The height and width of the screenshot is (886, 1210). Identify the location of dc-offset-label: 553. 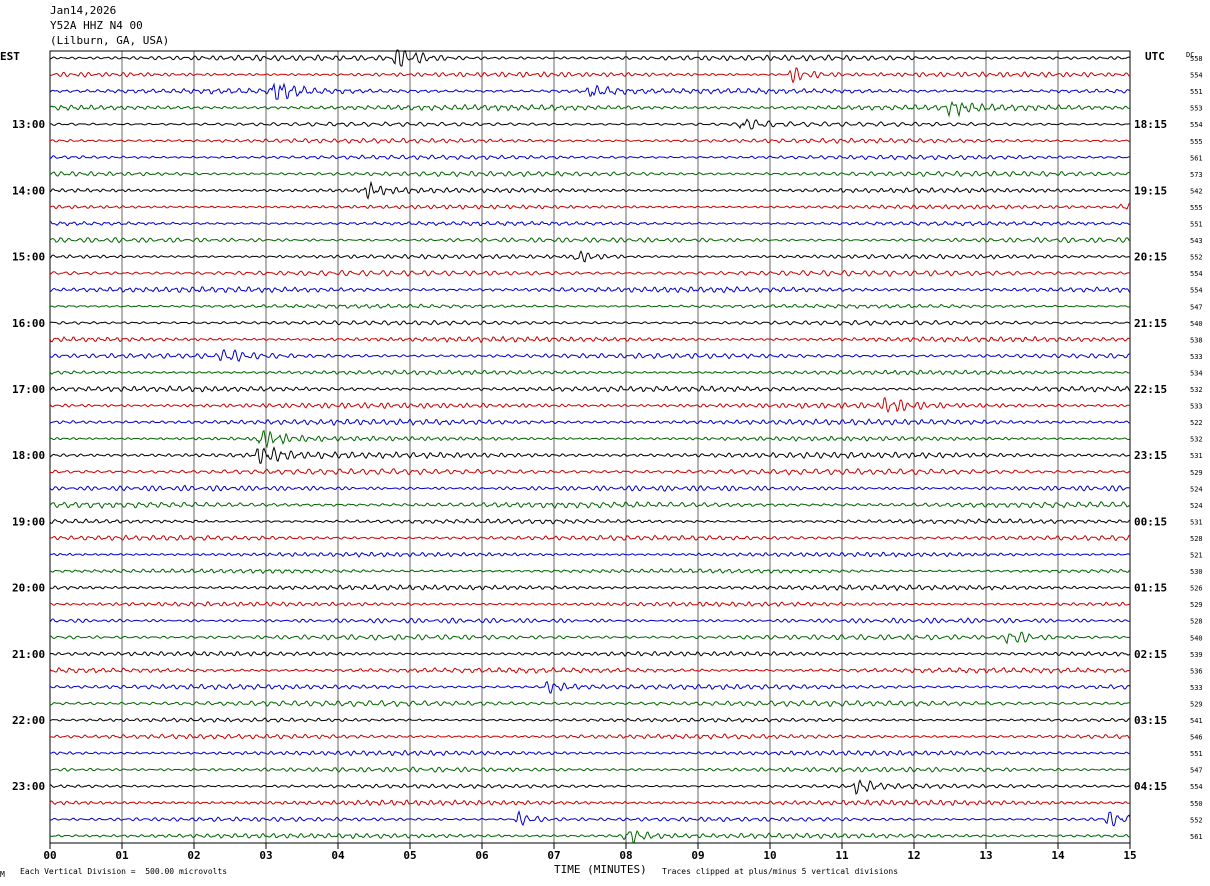
(1196, 109).